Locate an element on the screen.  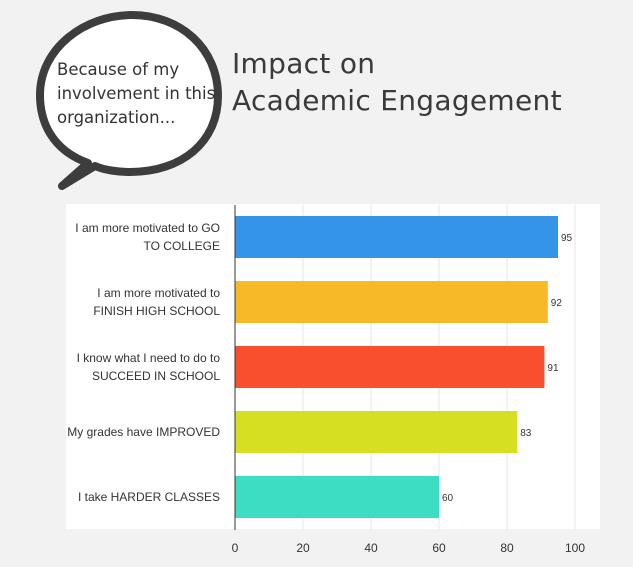
value-label: 83 is located at coordinates (526, 433).